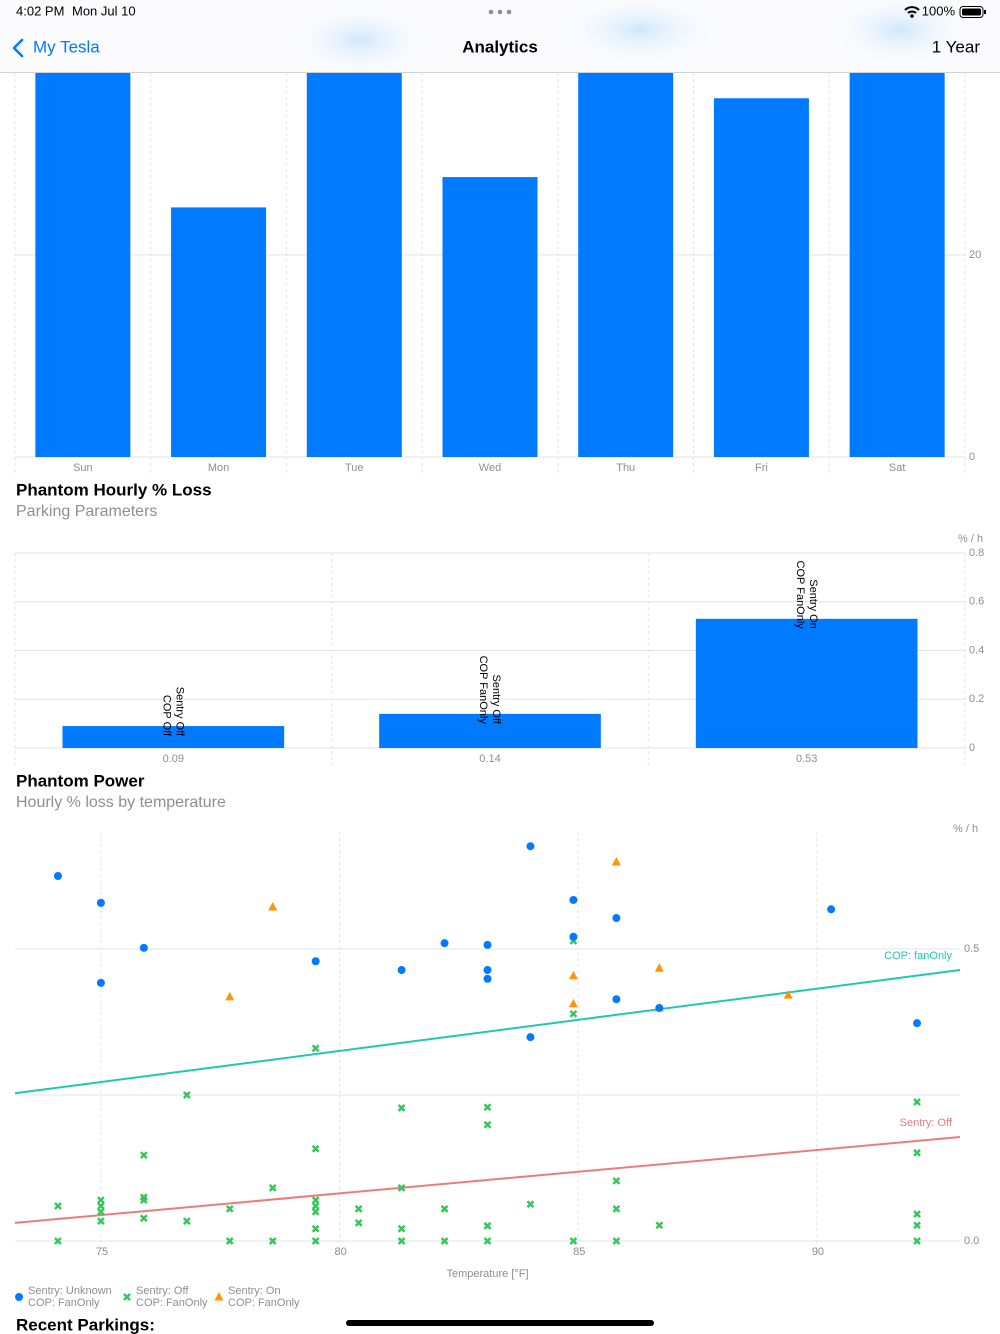 The width and height of the screenshot is (1000, 1334). Describe the element at coordinates (976, 650) in the screenshot. I see `y-tick-label: 0.4` at that location.